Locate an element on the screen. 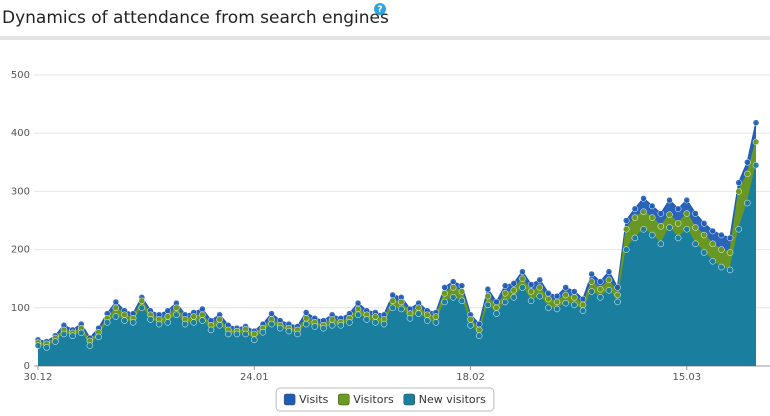 This screenshot has height=416, width=770. help-icon-text: ? is located at coordinates (379, 10).